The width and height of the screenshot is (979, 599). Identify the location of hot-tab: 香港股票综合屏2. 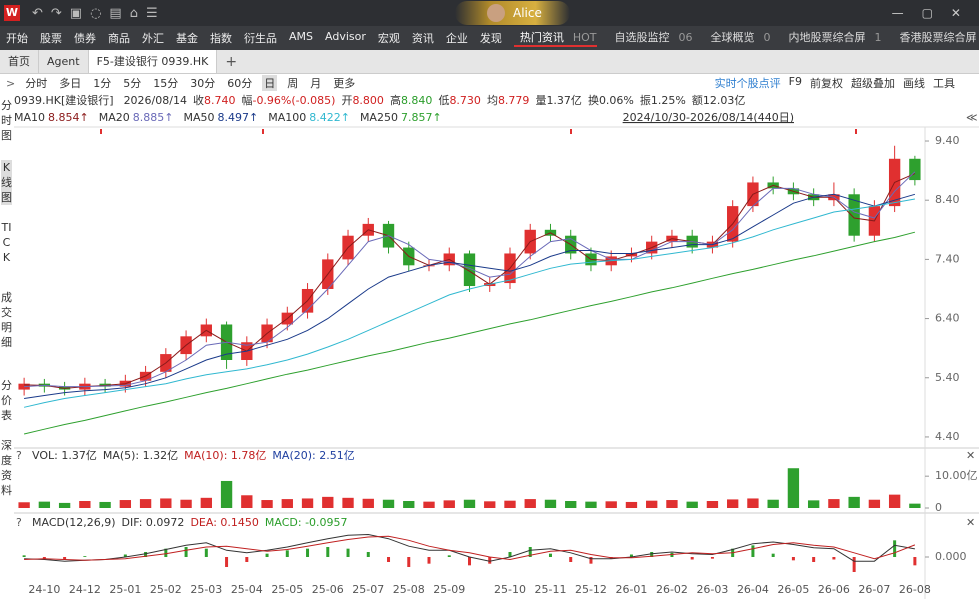
(936, 38).